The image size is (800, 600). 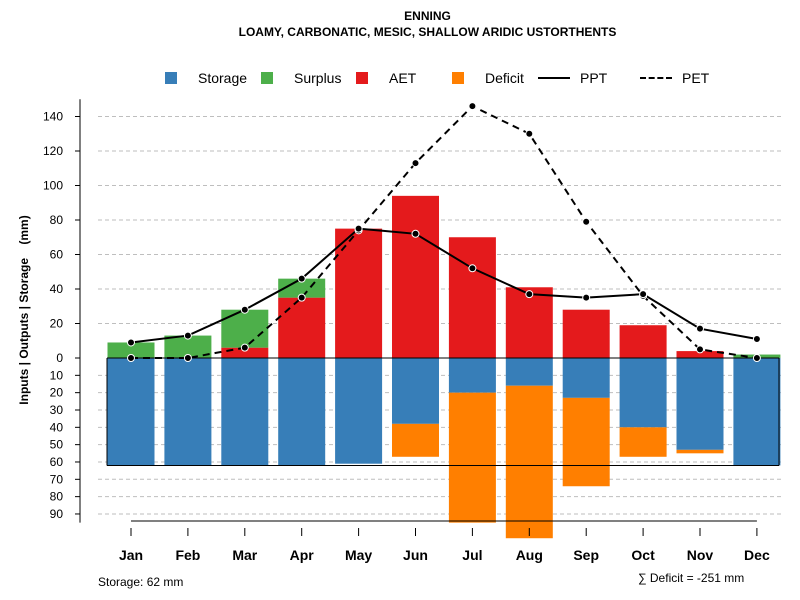 I want to click on x-tick-label: Feb, so click(x=187, y=555).